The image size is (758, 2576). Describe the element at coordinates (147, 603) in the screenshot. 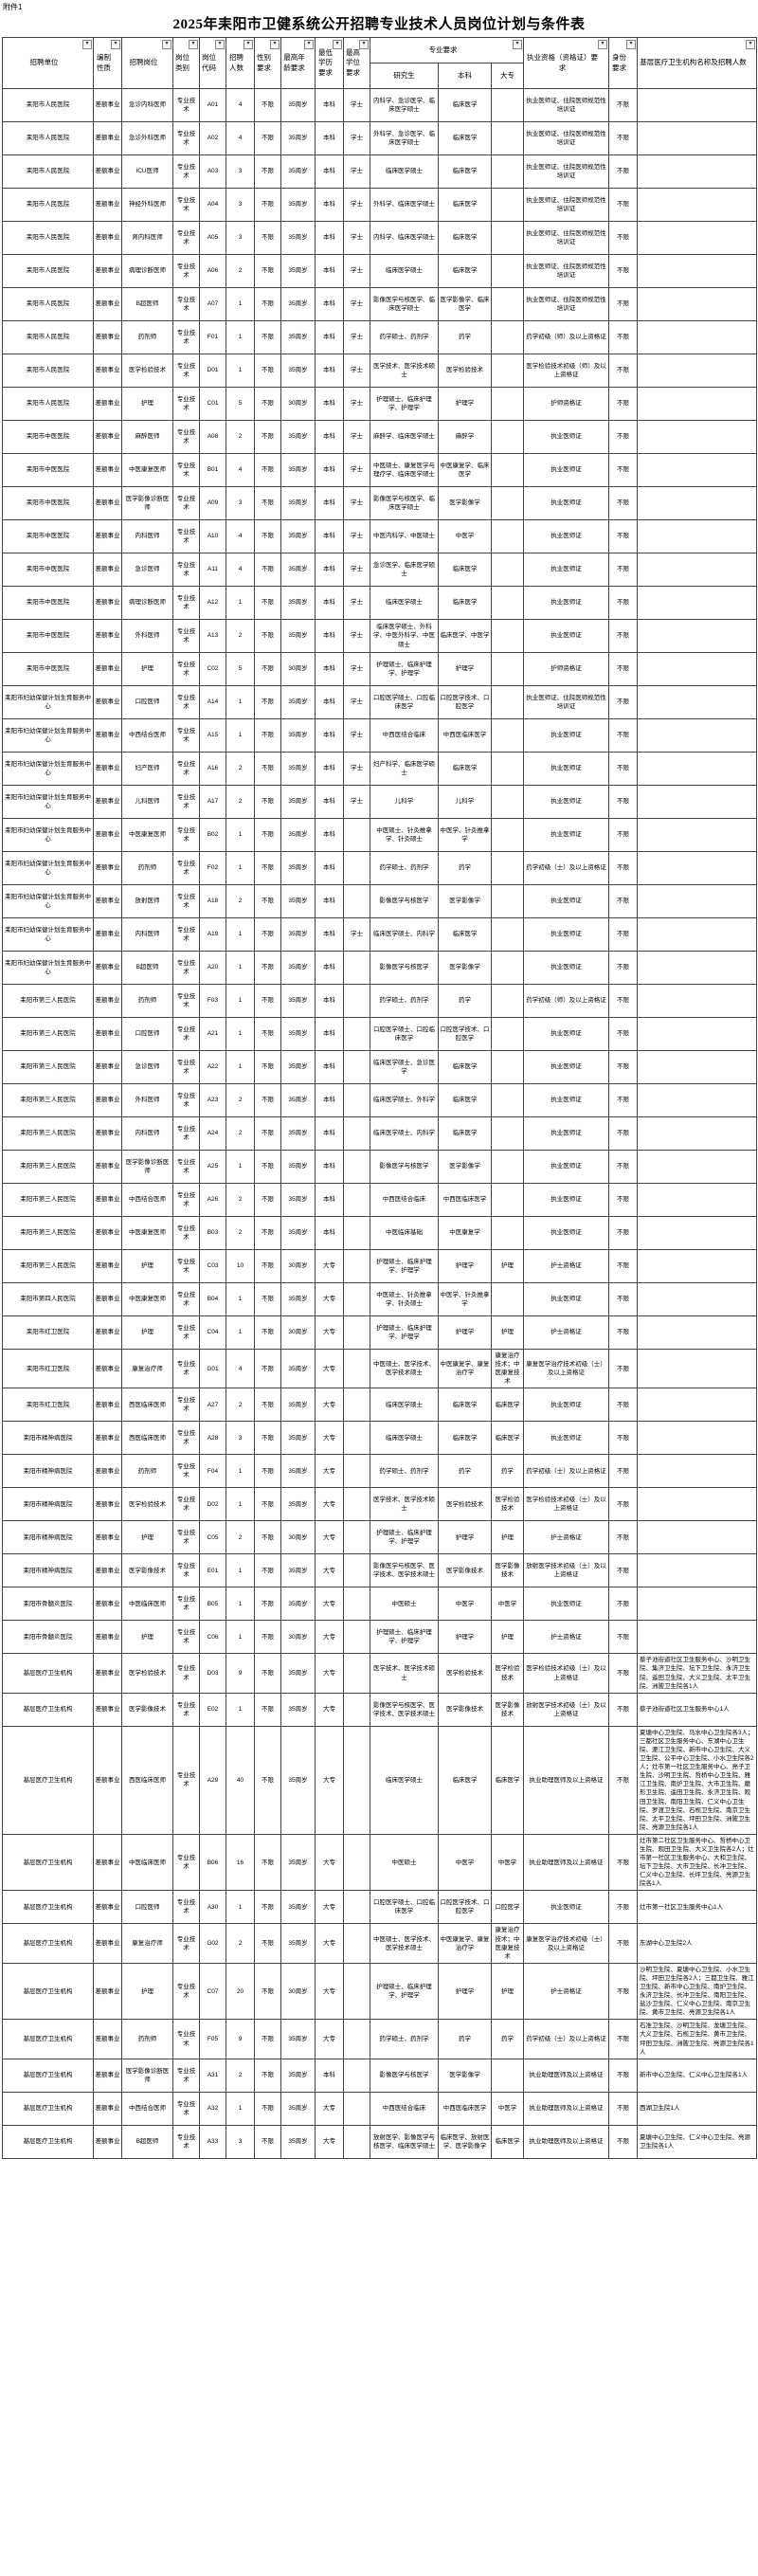

I see `cell-post: 病理诊断医师` at that location.